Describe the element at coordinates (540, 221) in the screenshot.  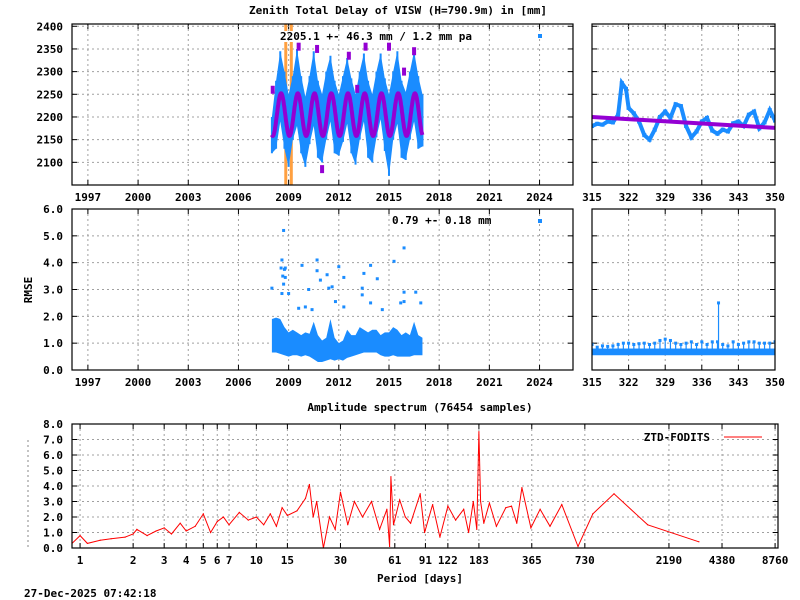
I see `legend-marker` at that location.